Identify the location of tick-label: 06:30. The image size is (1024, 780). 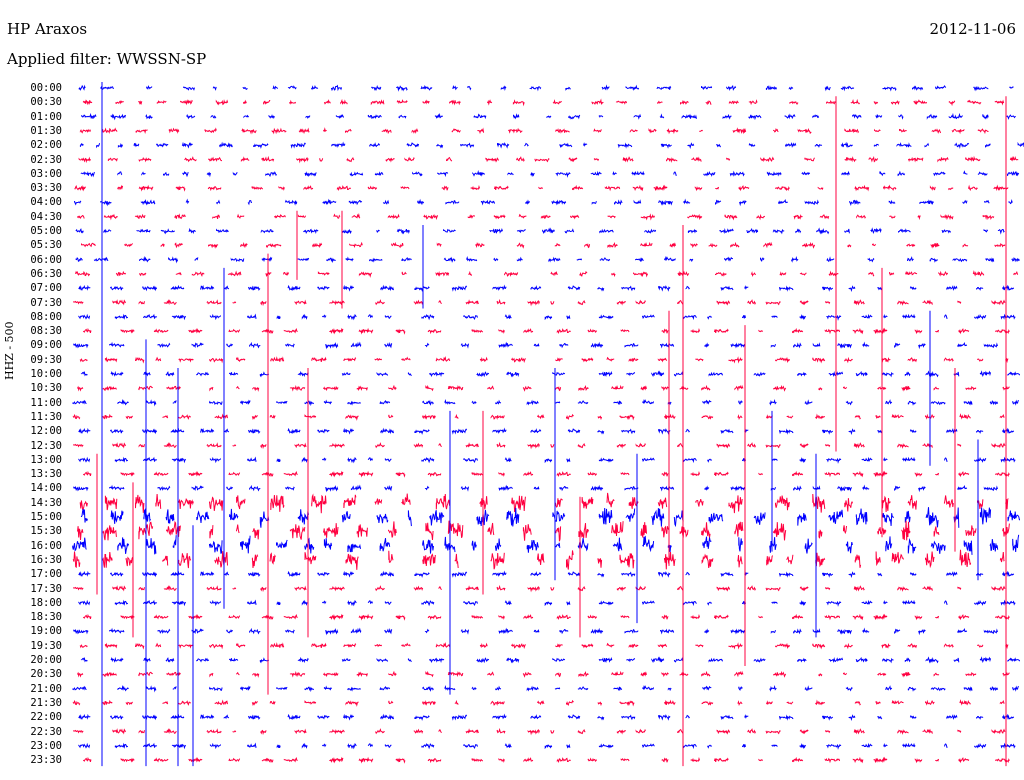
(46, 273).